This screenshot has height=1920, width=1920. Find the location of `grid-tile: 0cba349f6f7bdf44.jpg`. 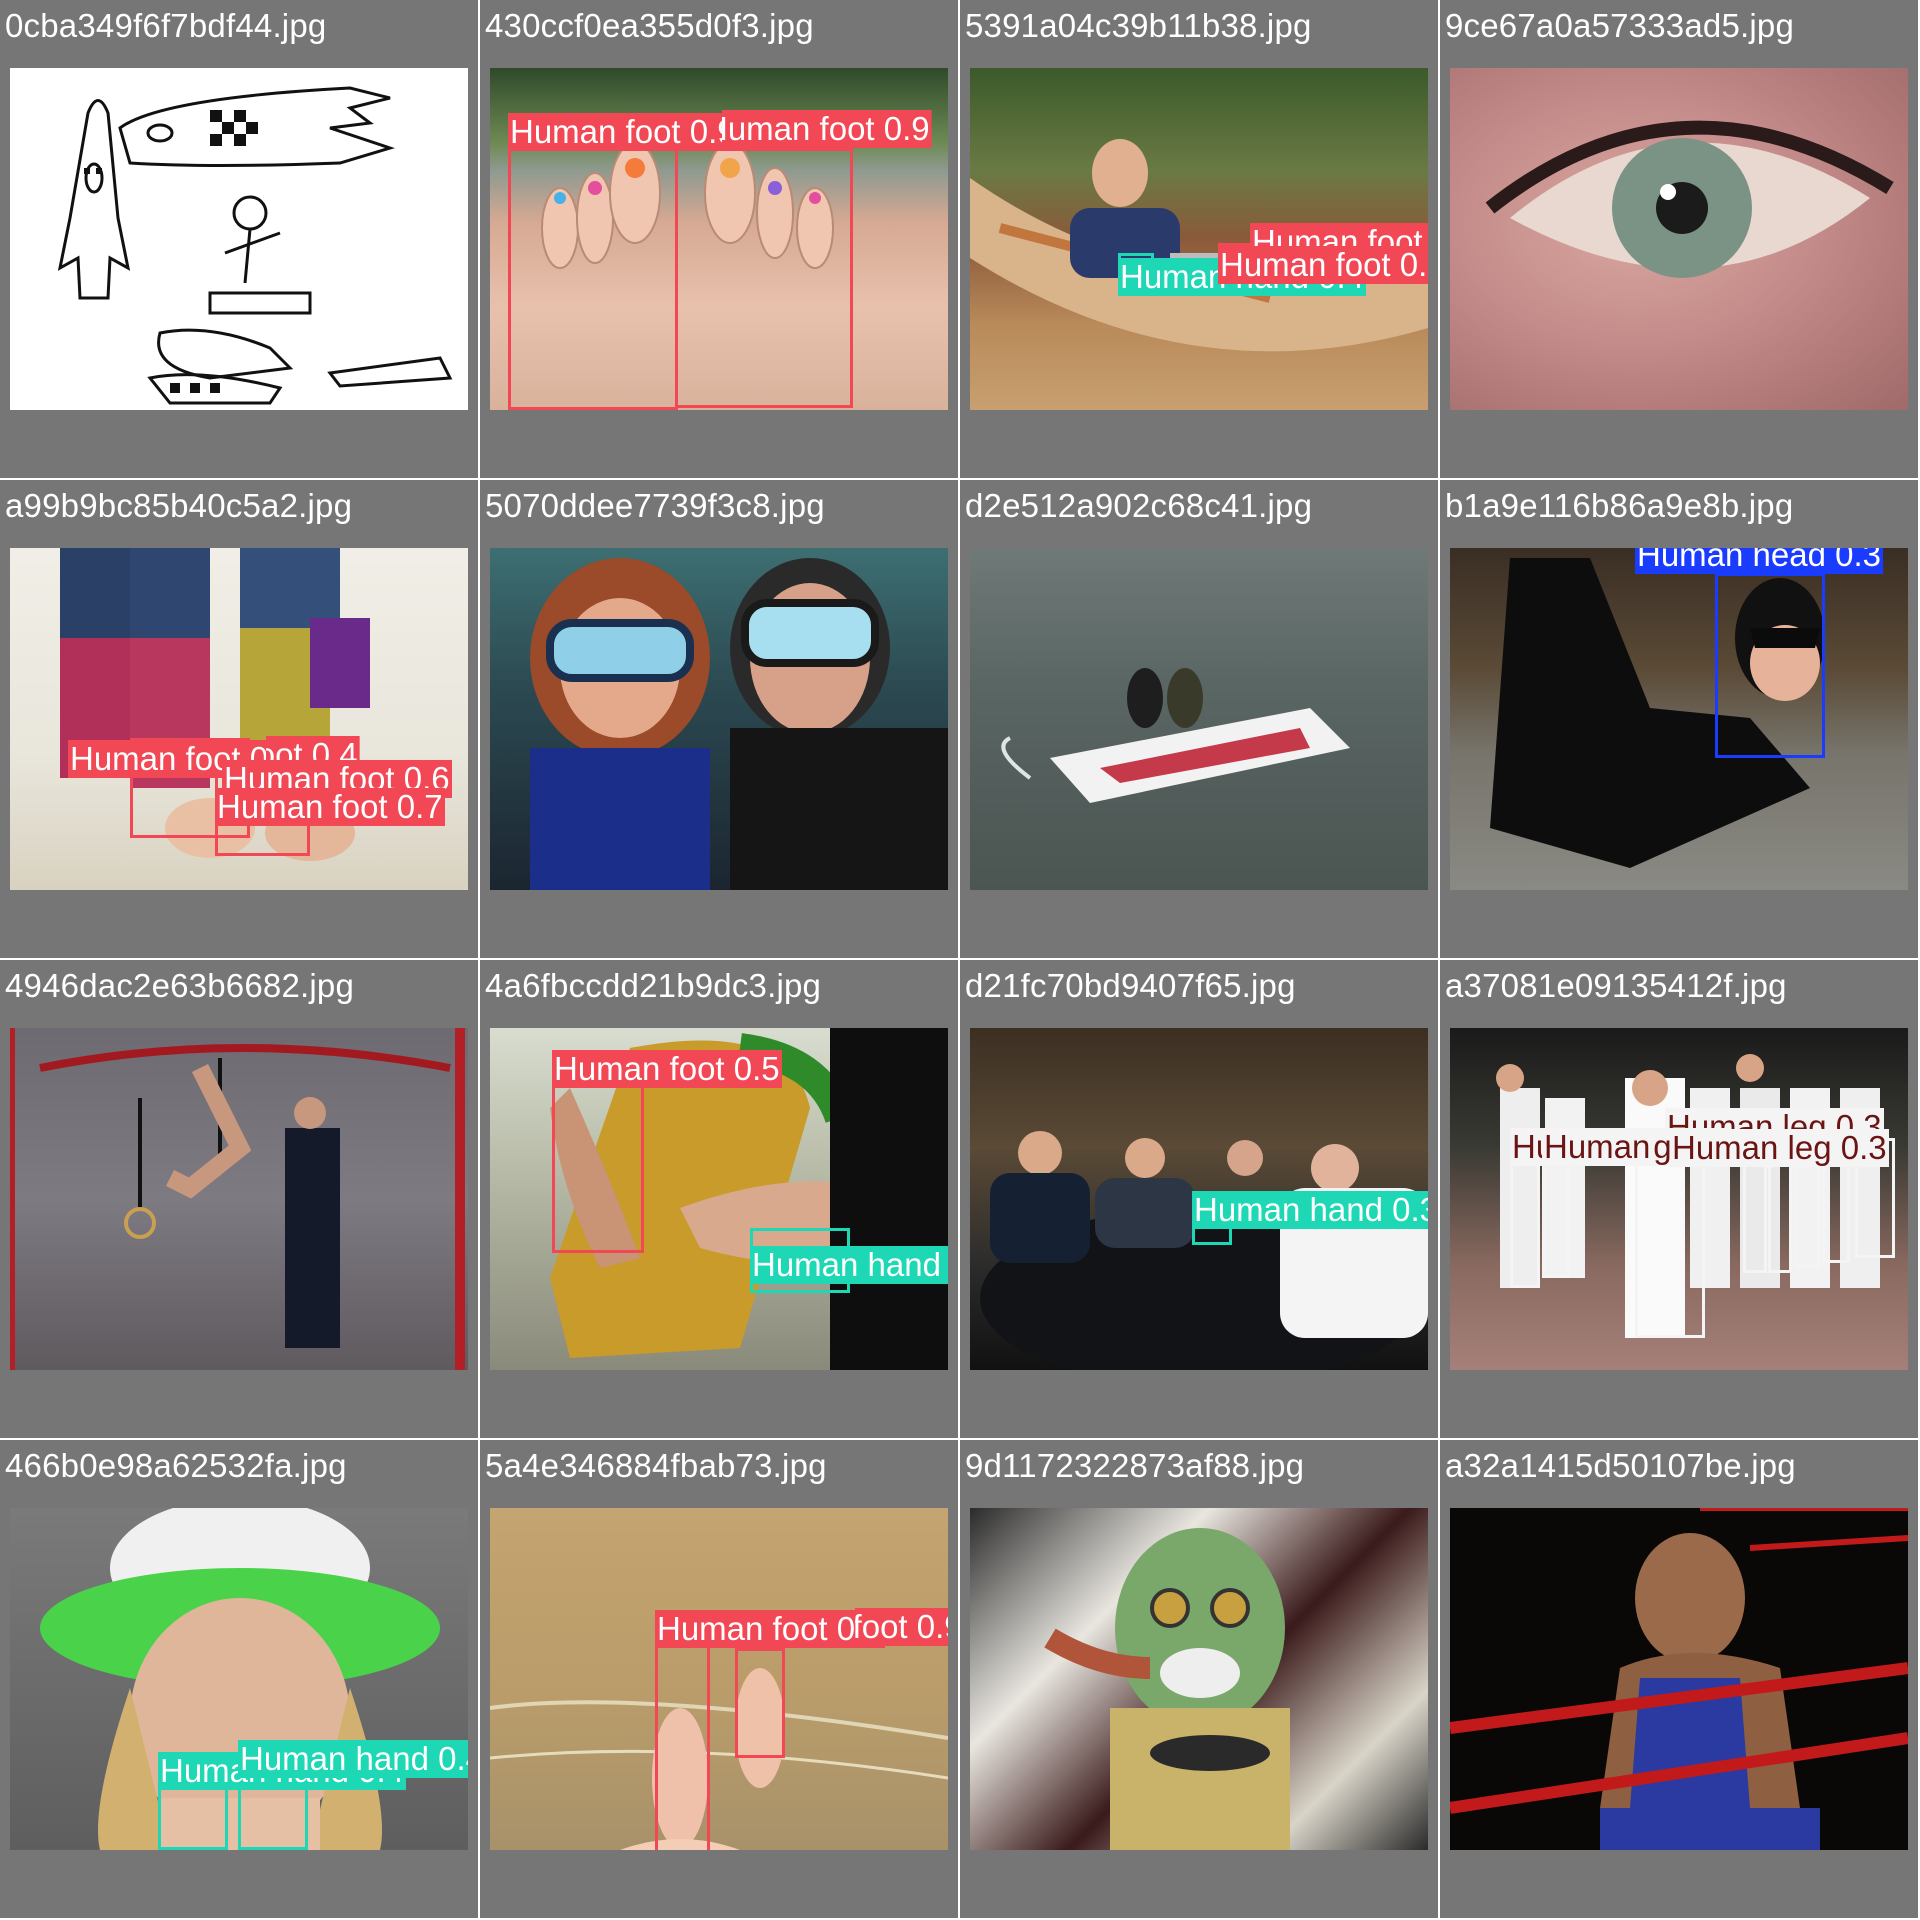

grid-tile: 0cba349f6f7bdf44.jpg is located at coordinates (239, 239).